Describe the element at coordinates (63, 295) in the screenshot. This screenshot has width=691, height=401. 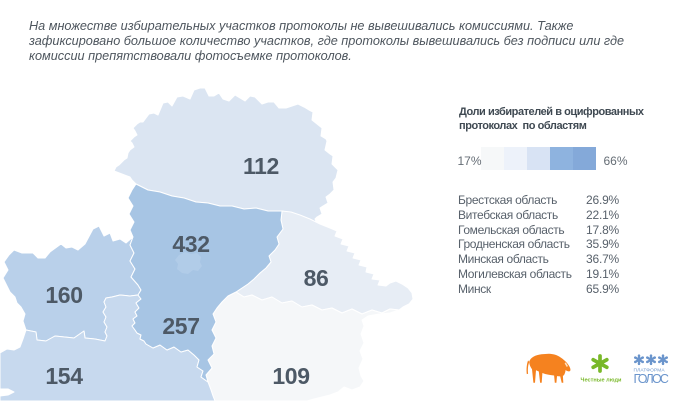
I see `svg-text: 160` at that location.